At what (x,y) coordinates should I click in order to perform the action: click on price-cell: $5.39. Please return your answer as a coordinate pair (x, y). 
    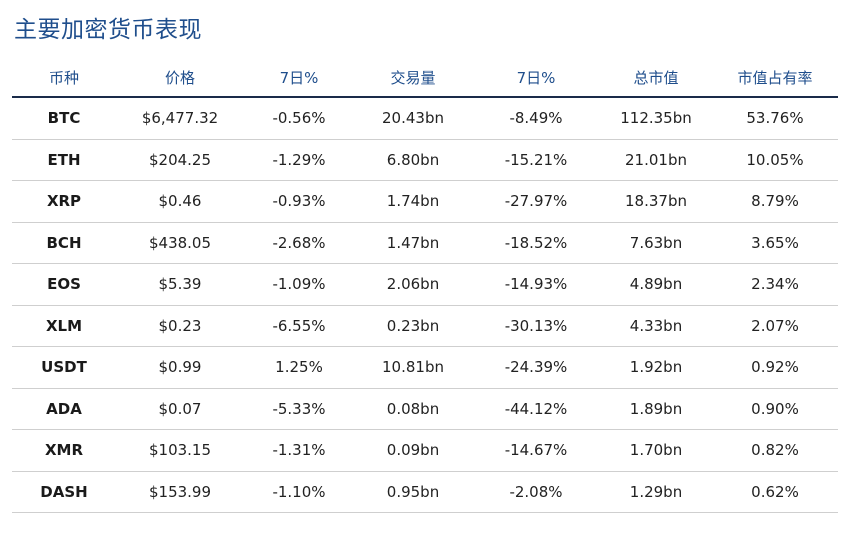
    Looking at the image, I should click on (180, 284).